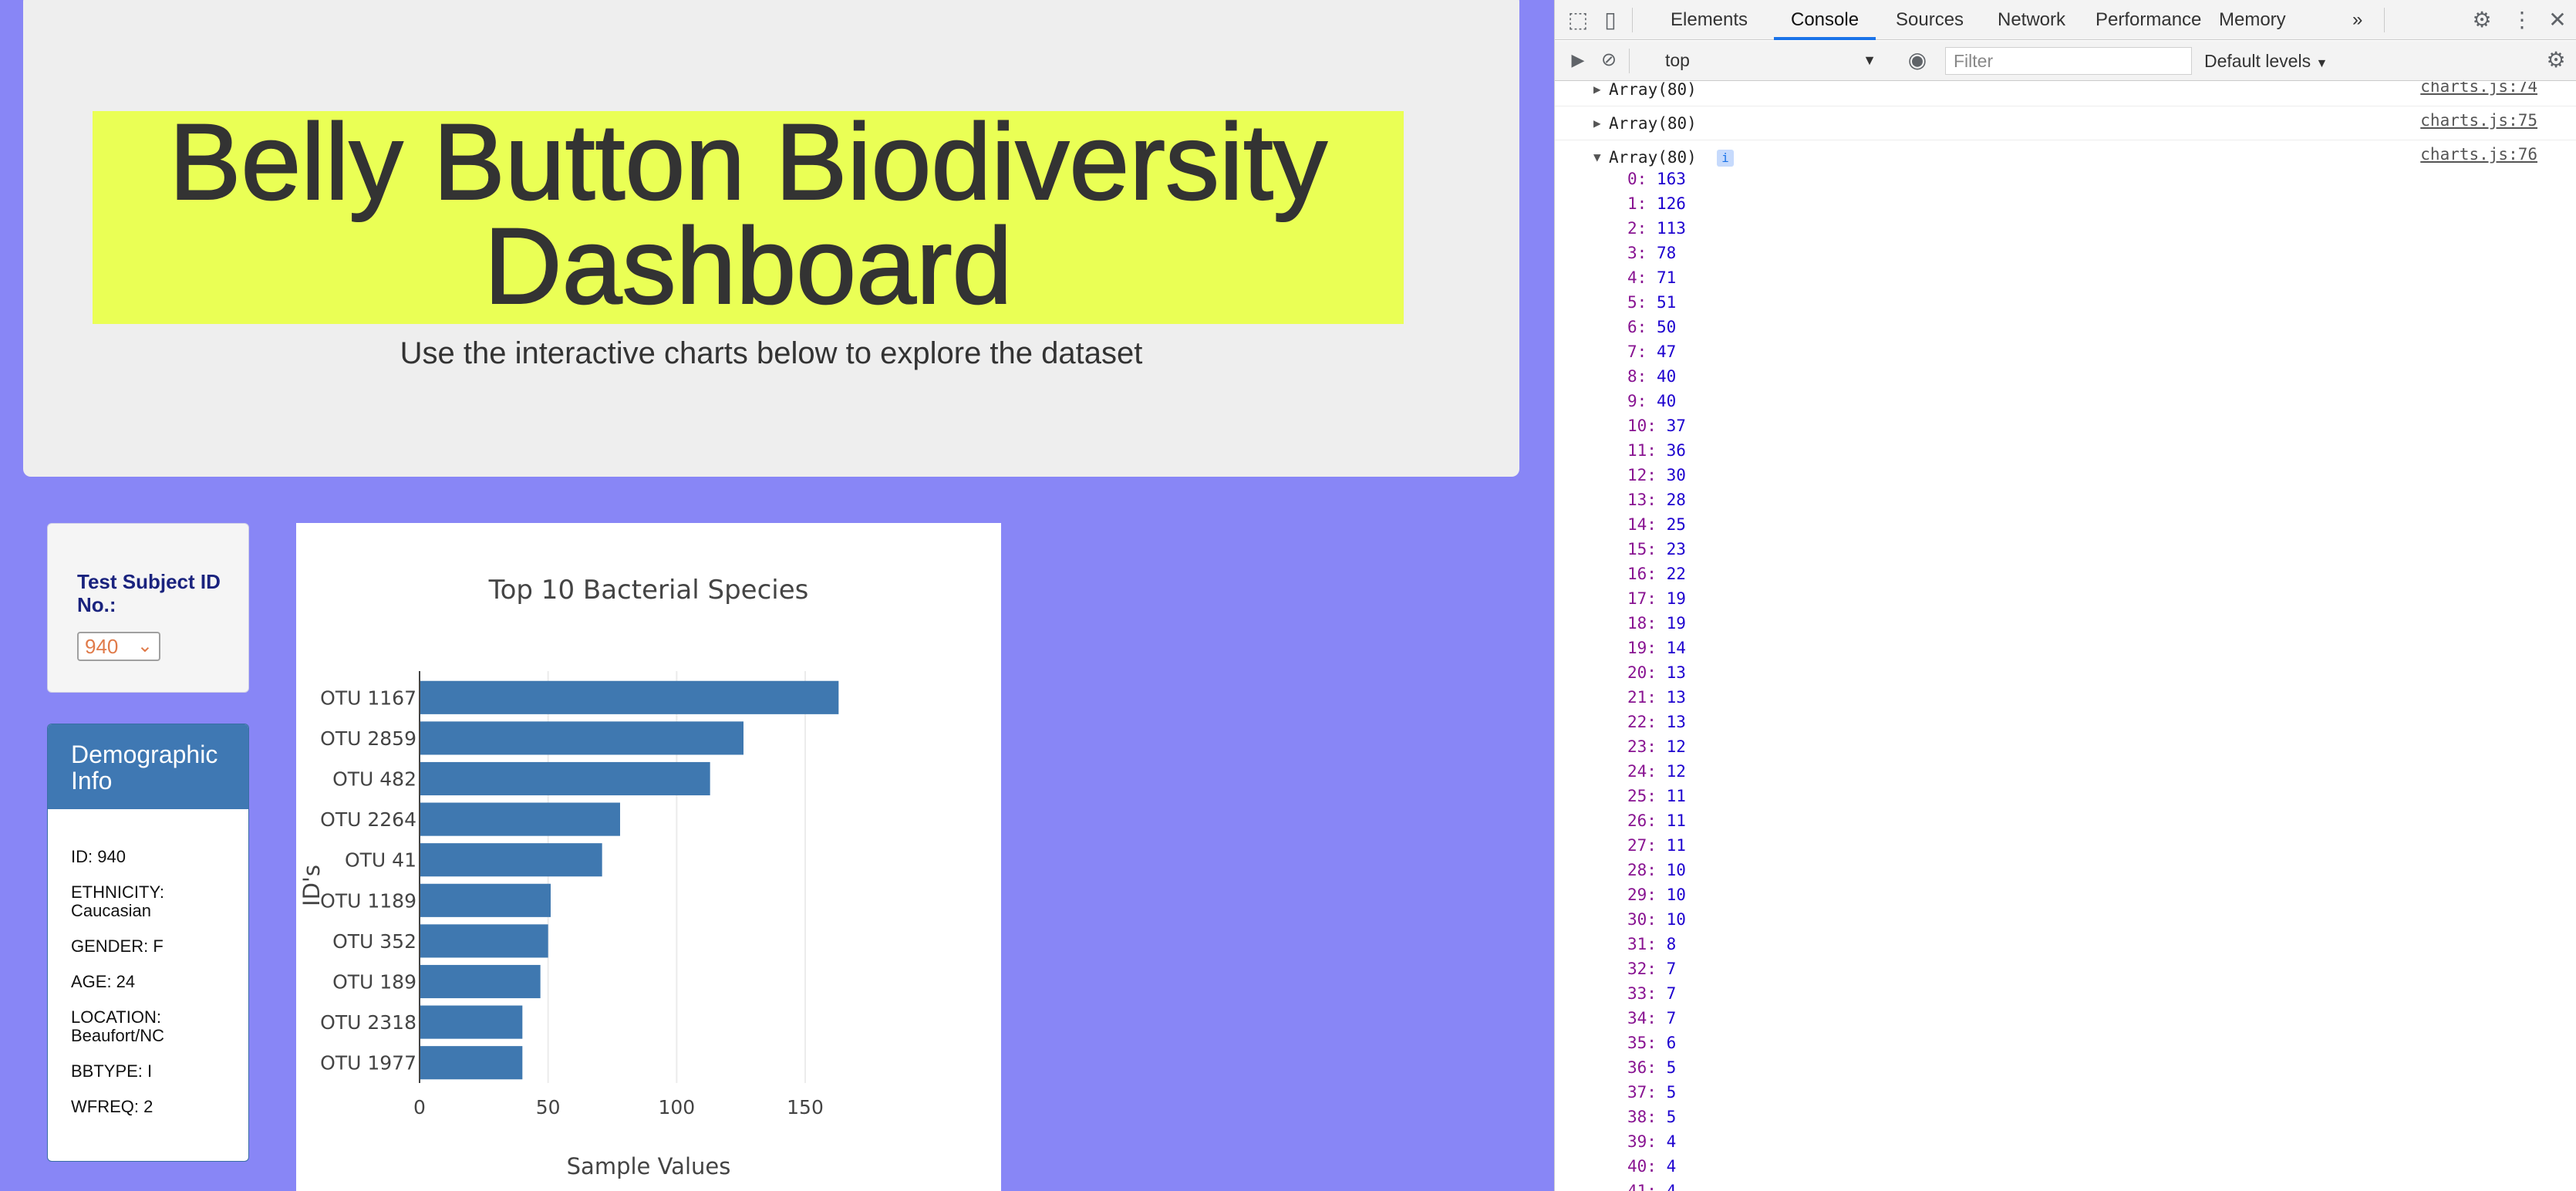 This screenshot has width=2576, height=1191. What do you see at coordinates (548, 1107) in the screenshot?
I see `x-tick-label: 50` at bounding box center [548, 1107].